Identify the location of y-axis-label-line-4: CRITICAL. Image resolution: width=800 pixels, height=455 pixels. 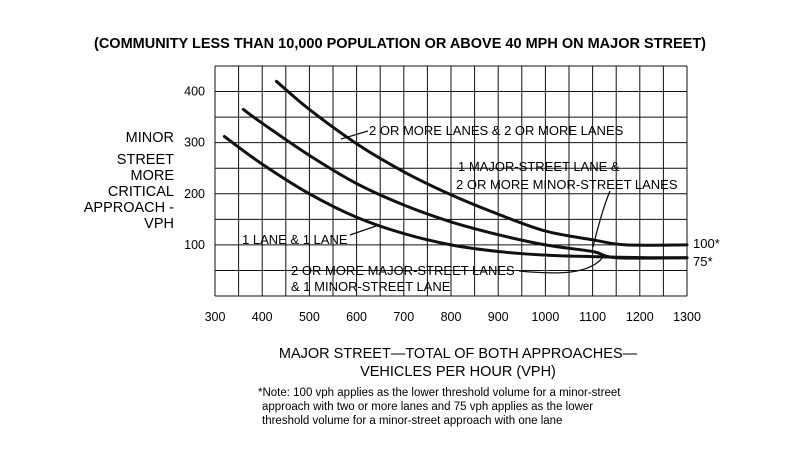
(141, 192).